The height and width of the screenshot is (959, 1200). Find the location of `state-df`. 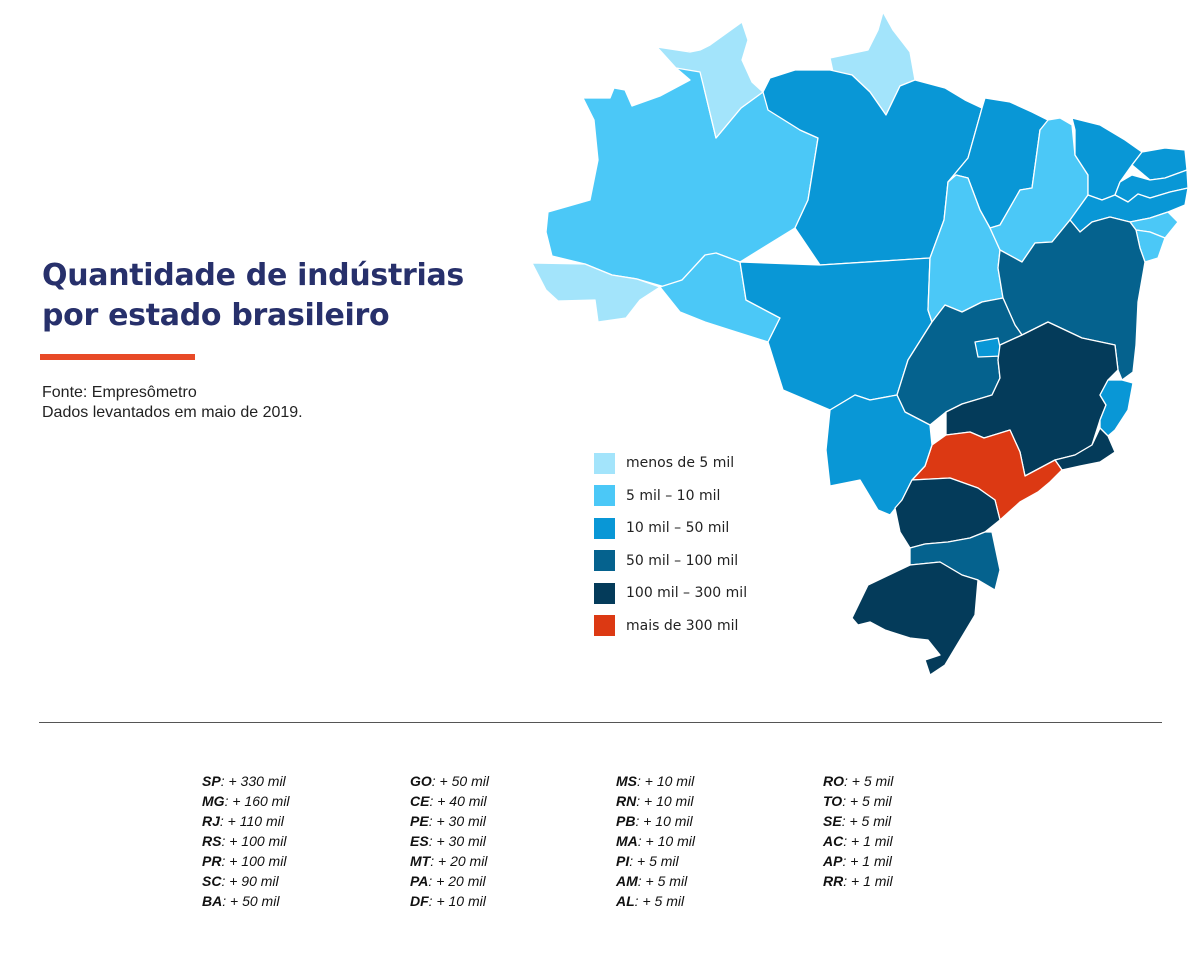

state-df is located at coordinates (988, 347).